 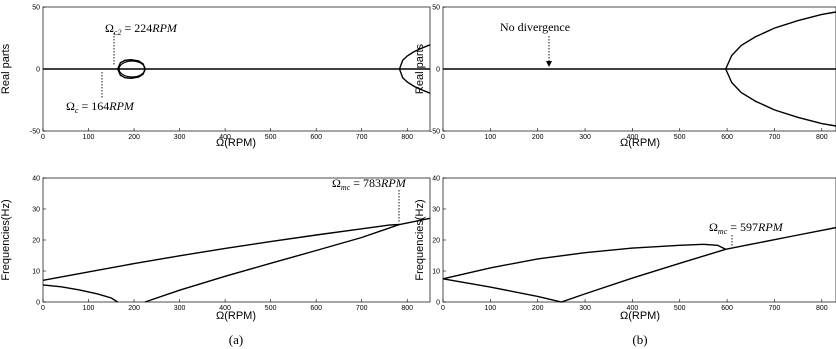 What do you see at coordinates (100, 107) in the screenshot?
I see `annotation-omega-c: Ωc = 164RPM` at bounding box center [100, 107].